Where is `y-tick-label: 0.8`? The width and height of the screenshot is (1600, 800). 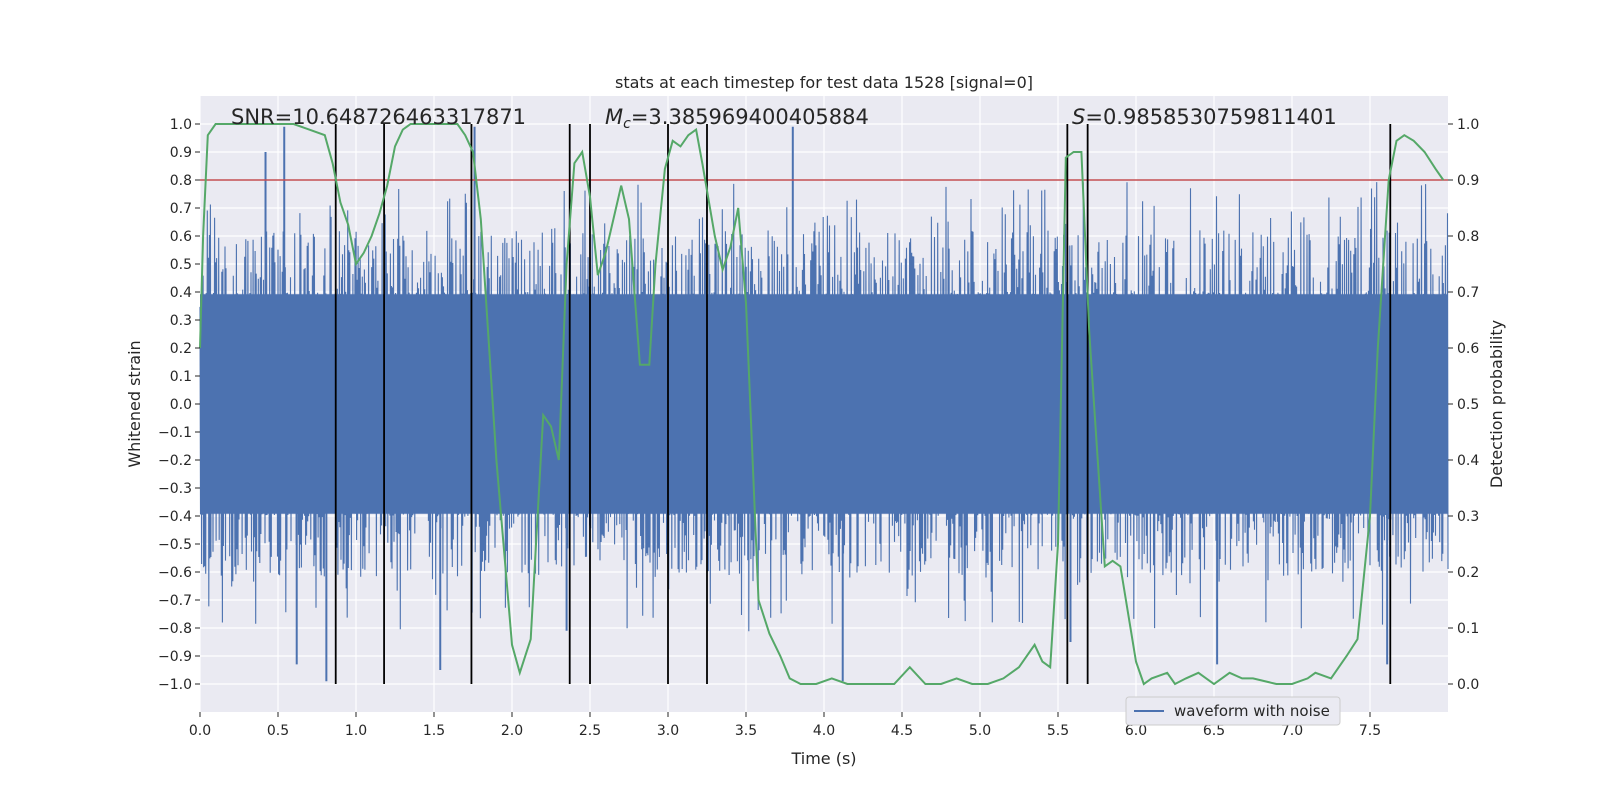 y-tick-label: 0.8 is located at coordinates (181, 181).